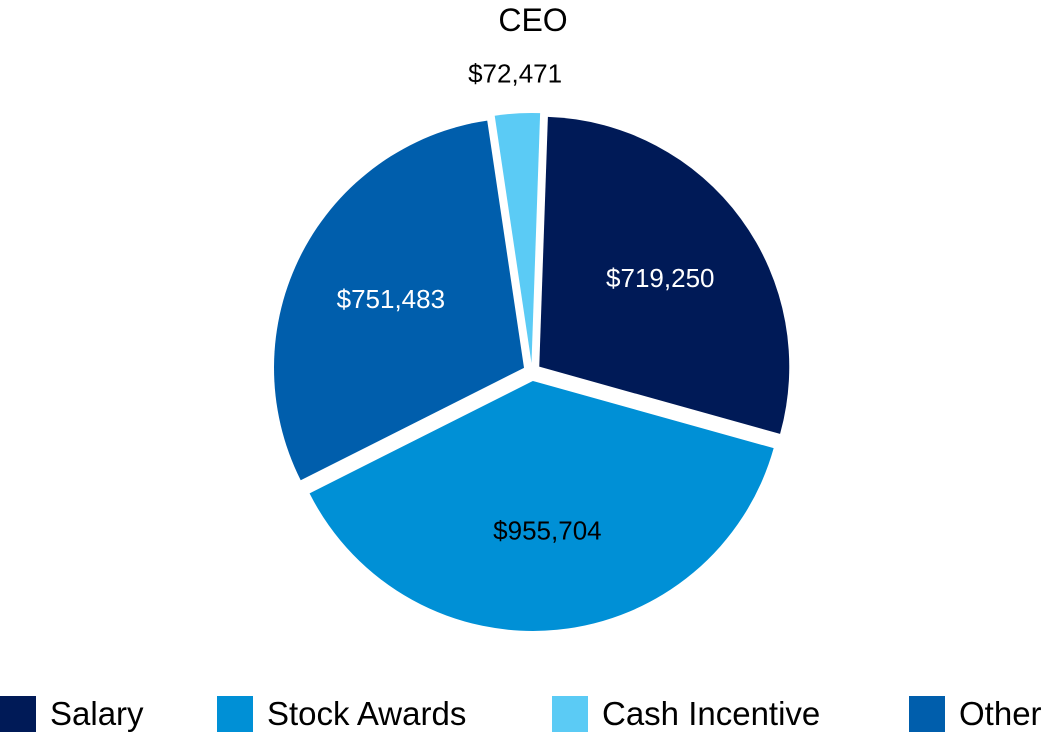 This screenshot has height=738, width=1052. Describe the element at coordinates (367, 713) in the screenshot. I see `legend-label-stock-awards: Stock Awards` at that location.